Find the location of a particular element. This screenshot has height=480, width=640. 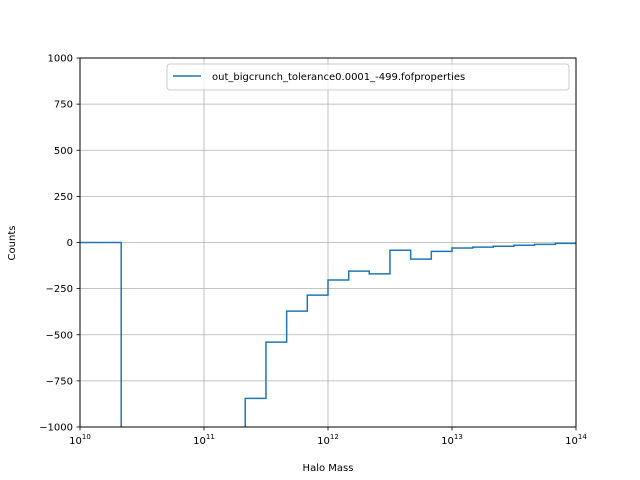

y-axis-label: Counts is located at coordinates (12, 243).